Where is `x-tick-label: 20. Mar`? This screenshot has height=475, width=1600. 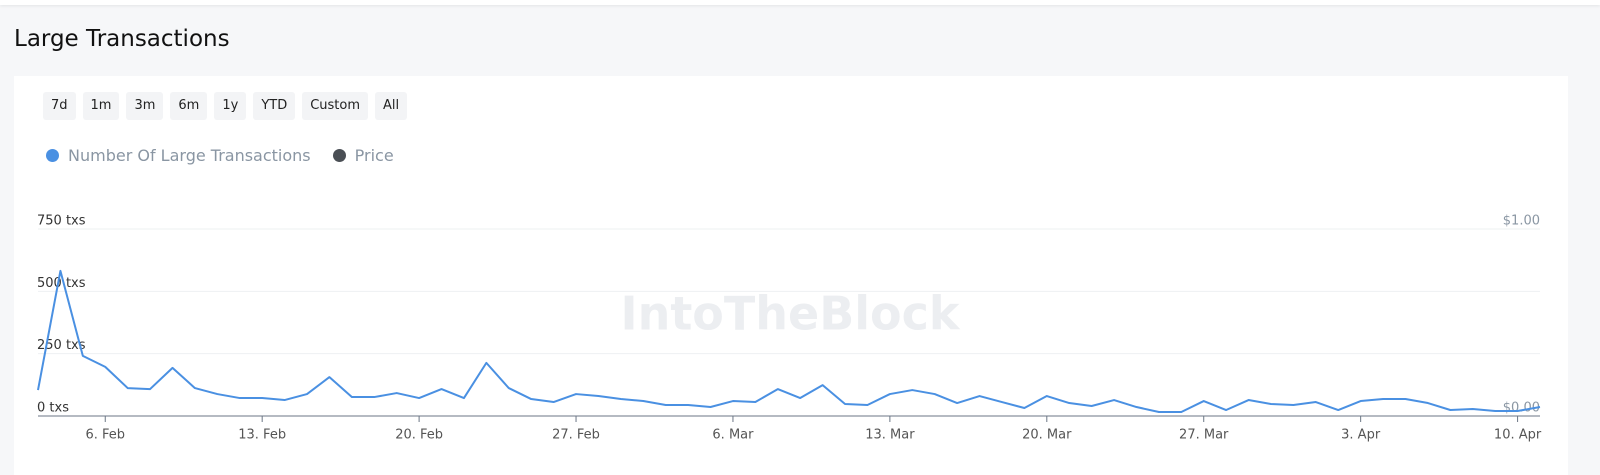 x-tick-label: 20. Mar is located at coordinates (1047, 435).